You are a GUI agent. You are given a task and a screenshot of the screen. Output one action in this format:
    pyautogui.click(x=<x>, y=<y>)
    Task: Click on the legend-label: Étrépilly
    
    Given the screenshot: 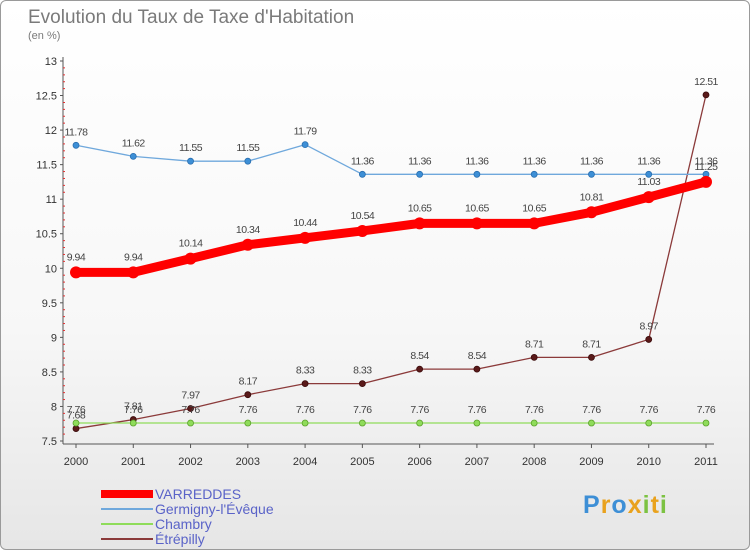 What is the action you would take?
    pyautogui.click(x=180, y=539)
    